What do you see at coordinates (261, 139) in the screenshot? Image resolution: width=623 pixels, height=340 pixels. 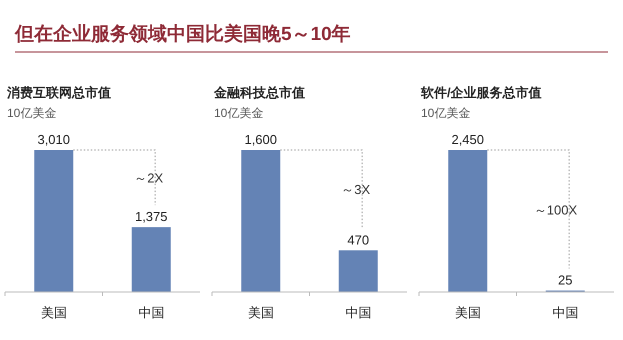 I see `data-label: 1,600` at bounding box center [261, 139].